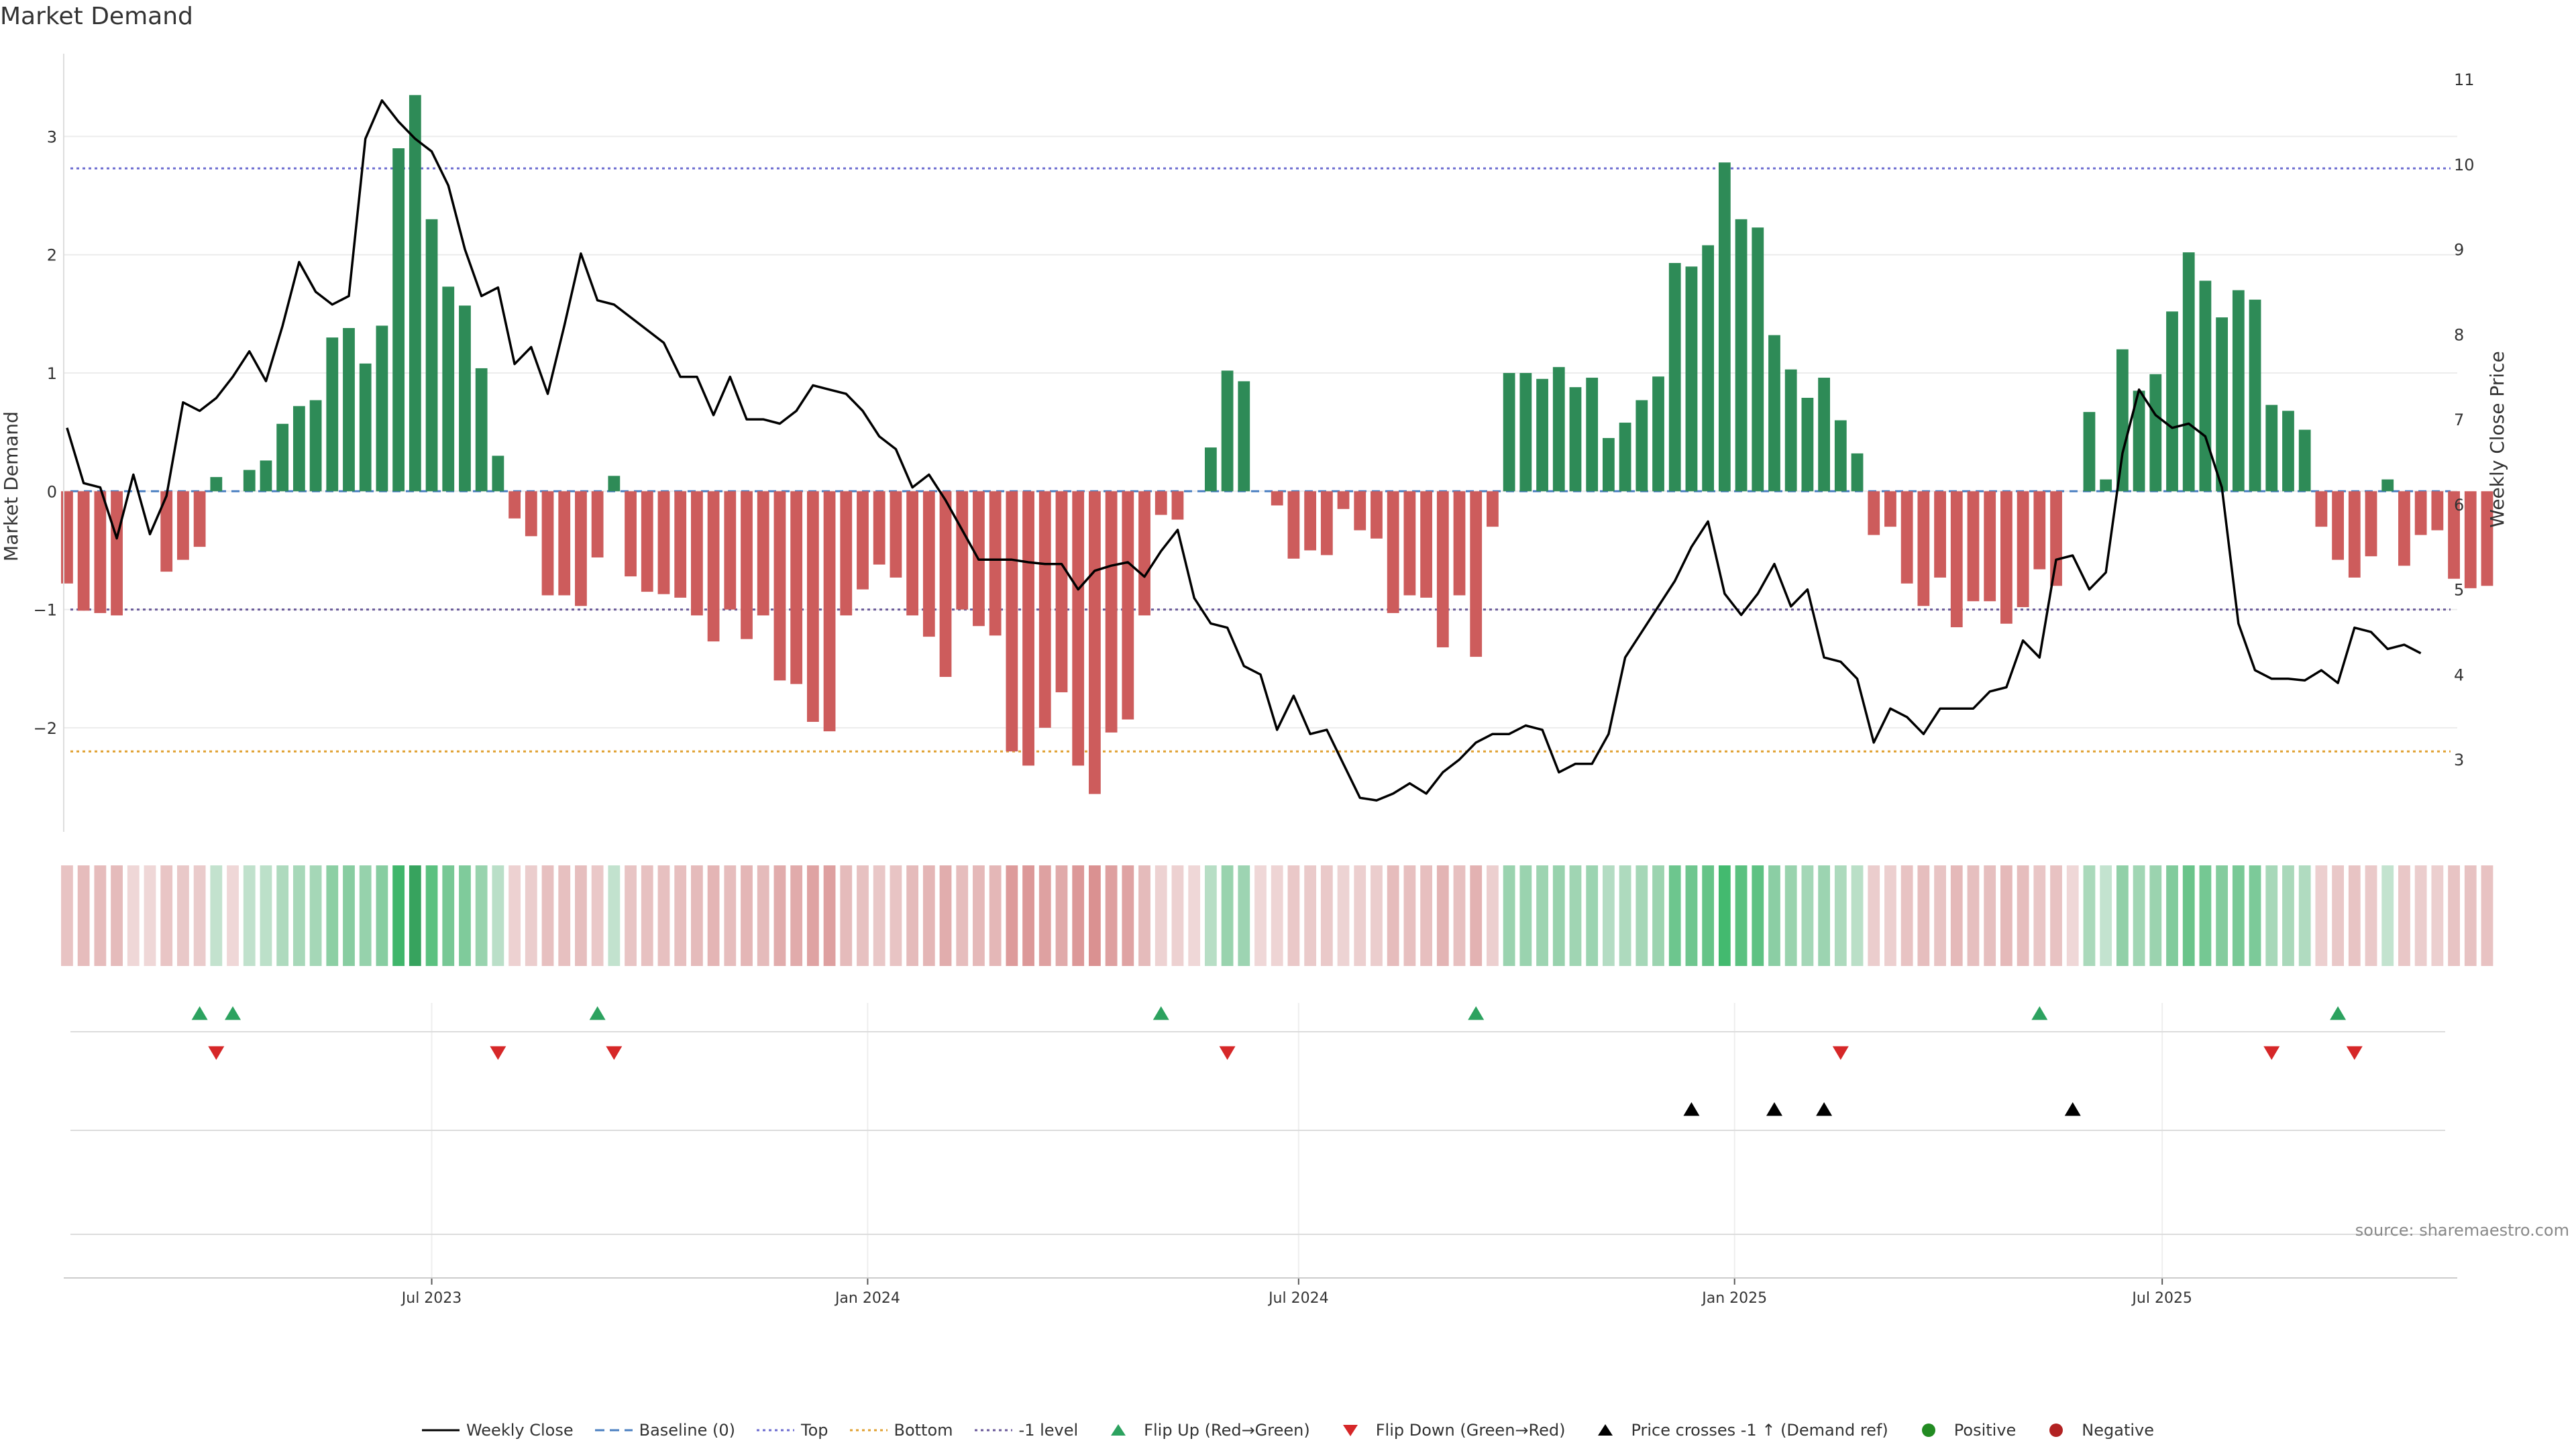 The width and height of the screenshot is (2576, 1449). I want to click on source-note: source: sharemaestro.com, so click(2462, 1230).